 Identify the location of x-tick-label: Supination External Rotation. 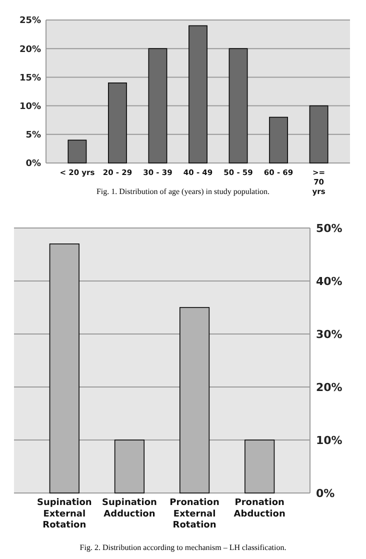
(64, 514).